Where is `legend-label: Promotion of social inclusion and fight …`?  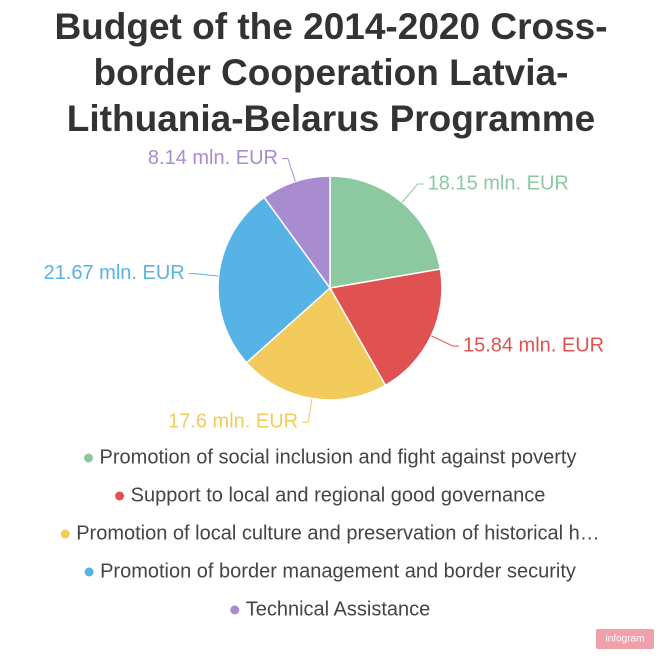
legend-label: Promotion of social inclusion and fight … is located at coordinates (338, 457).